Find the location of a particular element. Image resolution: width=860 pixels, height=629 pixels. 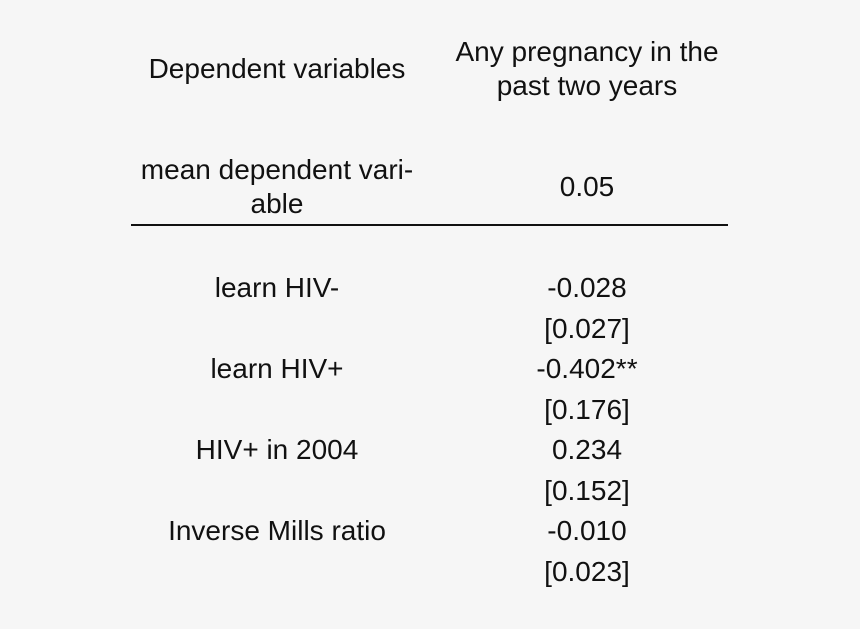

outcome-header-line1: Any pregnancy in the is located at coordinates (587, 51).